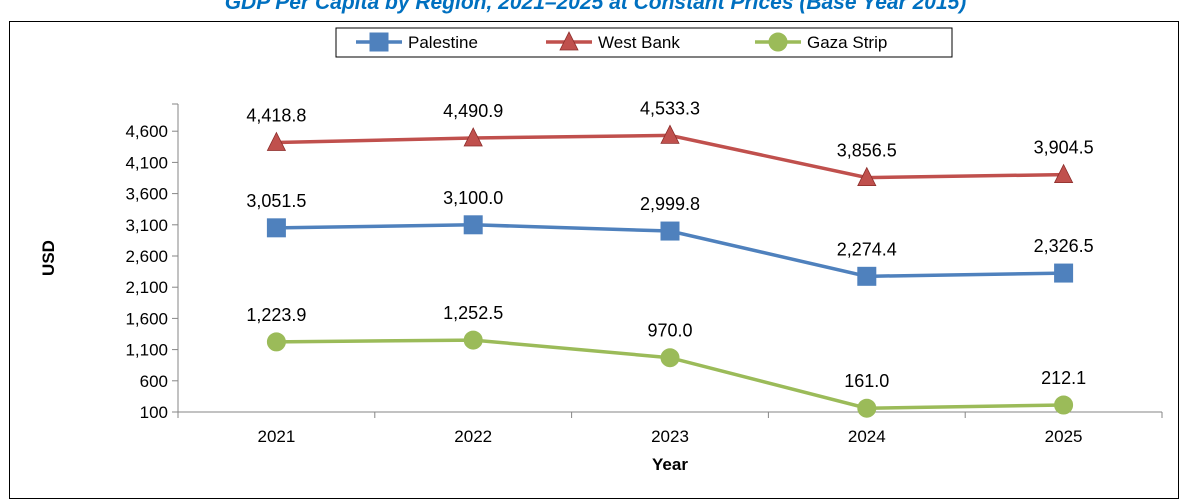 This screenshot has width=1191, height=504. What do you see at coordinates (473, 111) in the screenshot?
I see `data-label-west-bank: 4,490.9` at bounding box center [473, 111].